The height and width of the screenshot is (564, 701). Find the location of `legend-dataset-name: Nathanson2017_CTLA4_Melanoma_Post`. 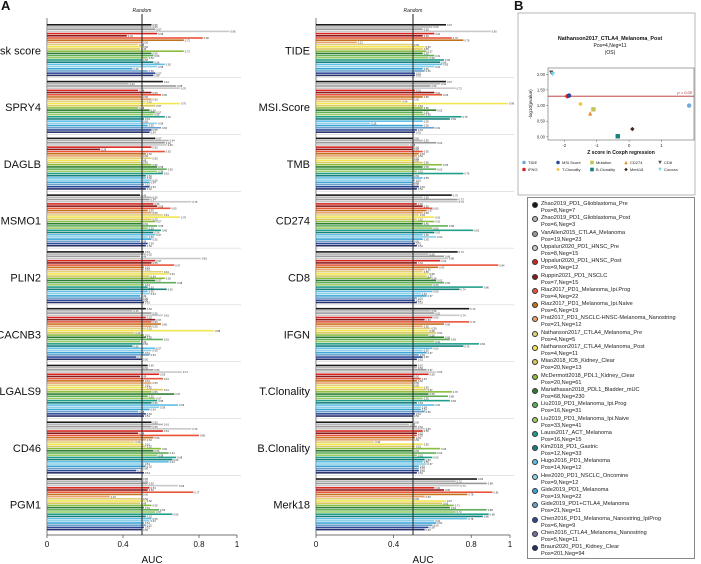

legend-dataset-name: Nathanson2017_CTLA4_Melanoma_Post is located at coordinates (593, 347).